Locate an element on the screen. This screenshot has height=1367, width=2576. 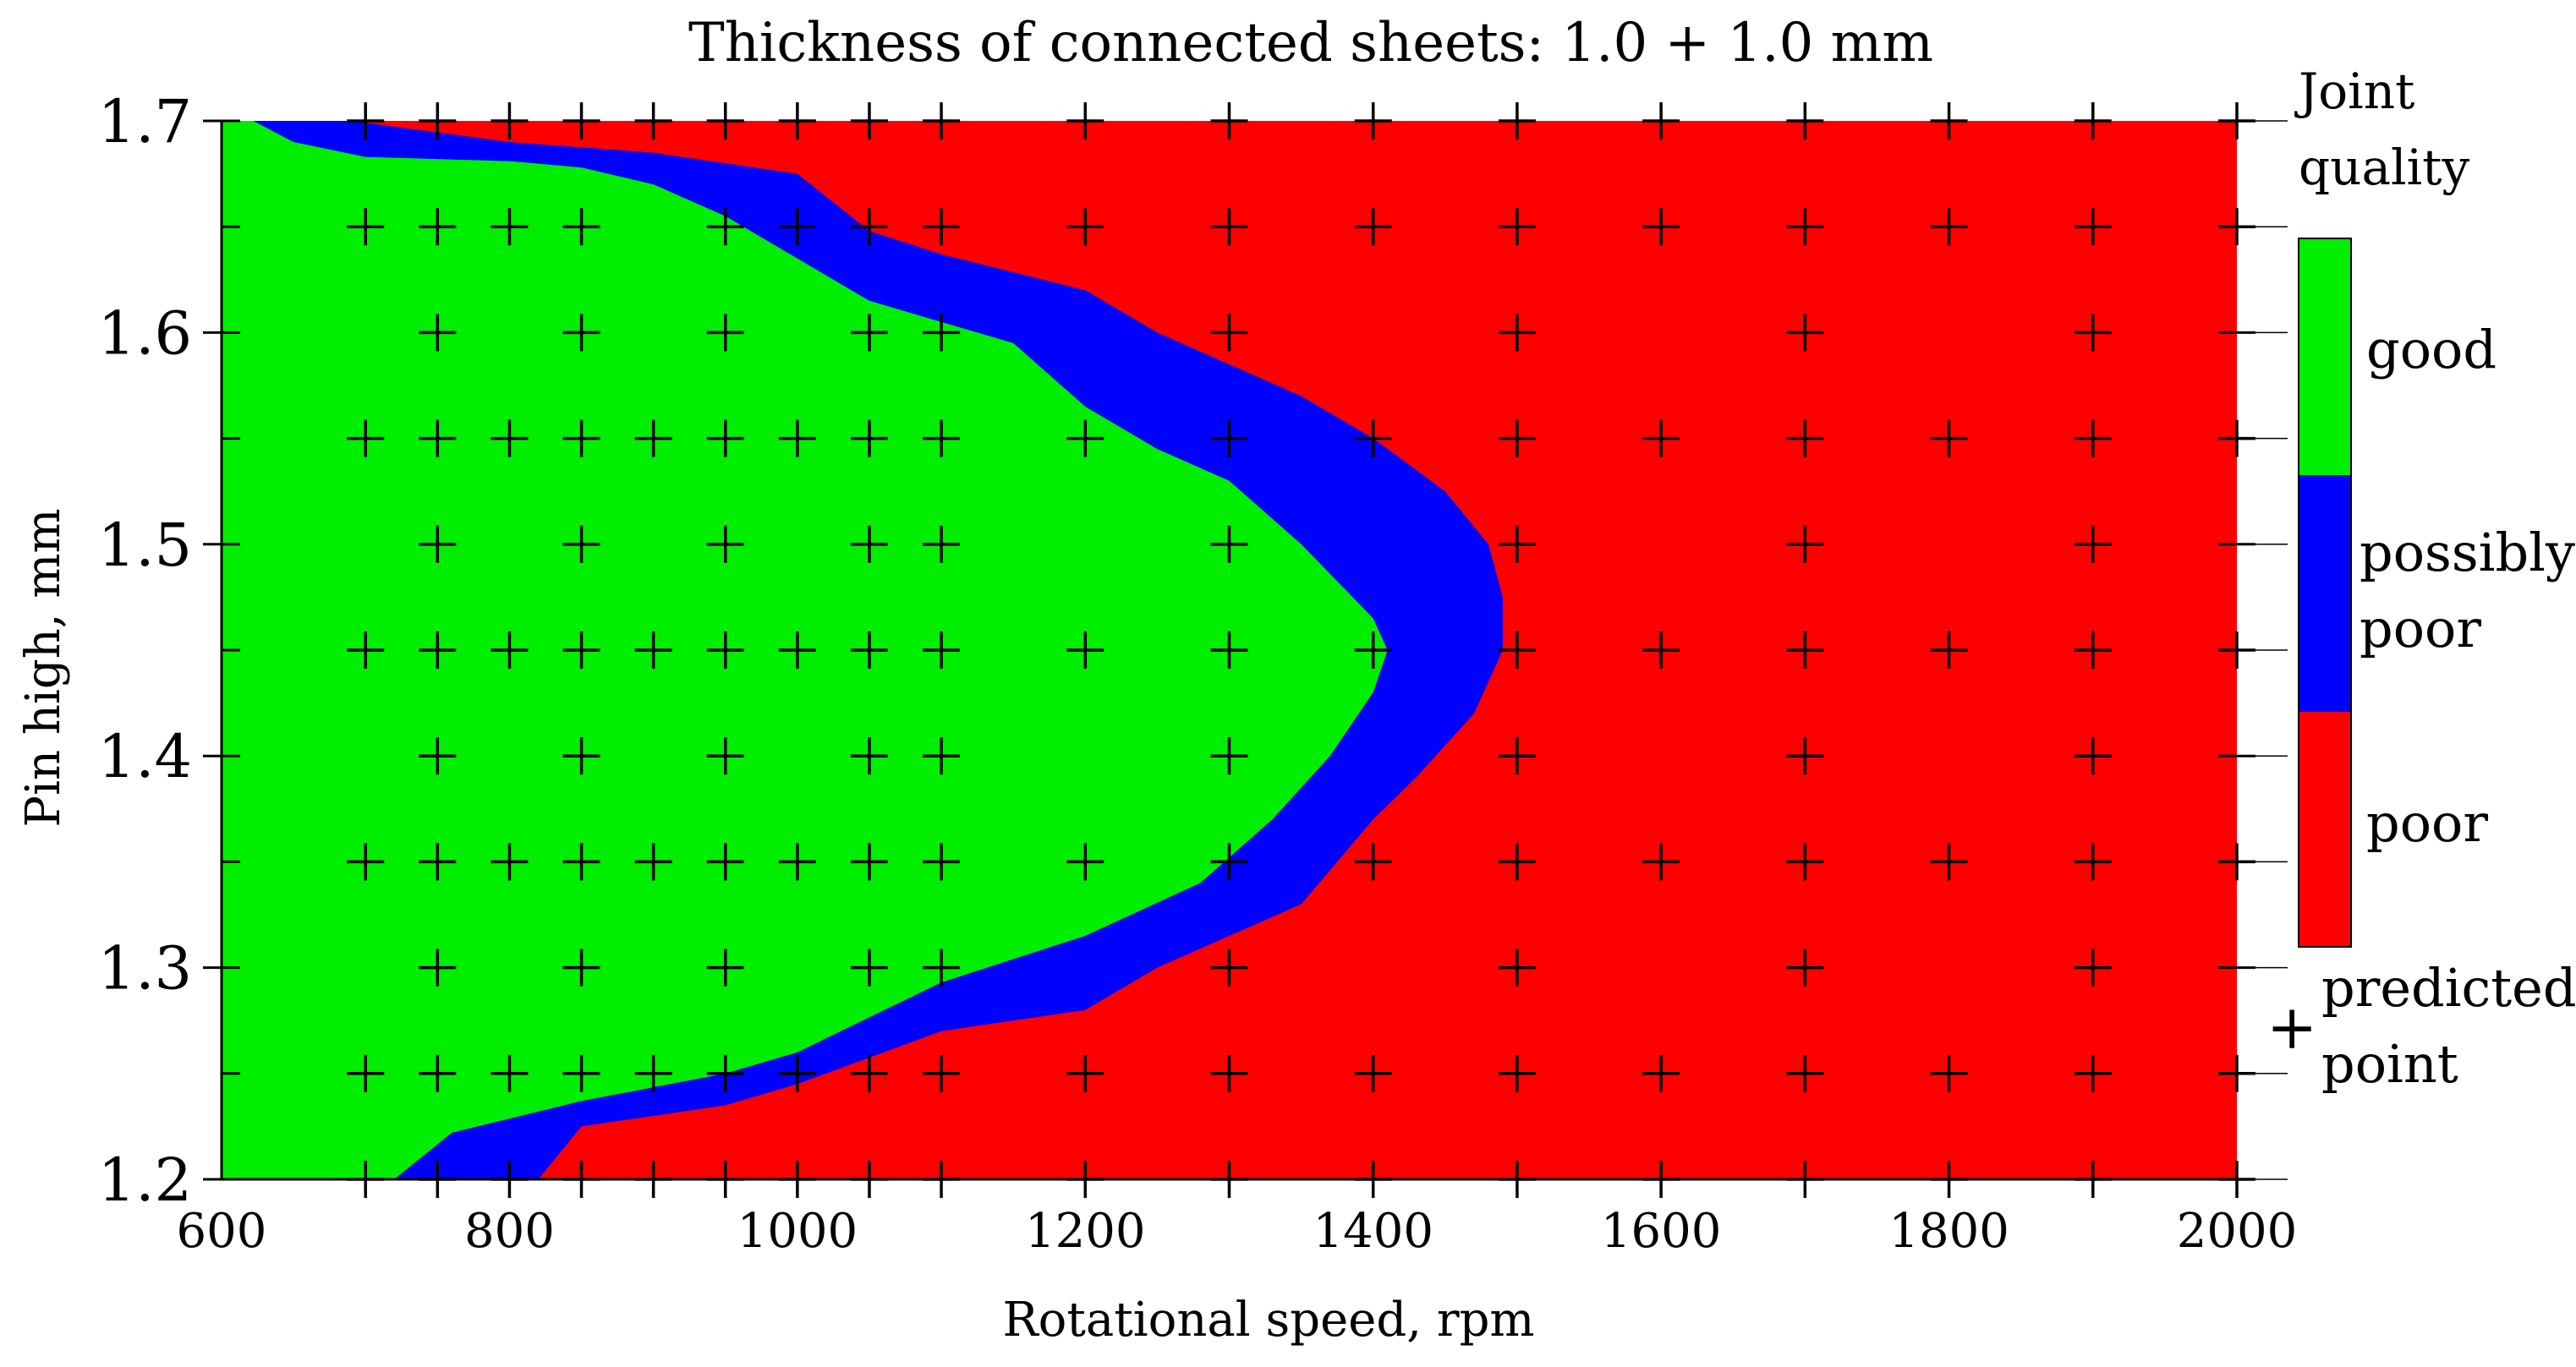
legend-swatch-good is located at coordinates (2325, 356).